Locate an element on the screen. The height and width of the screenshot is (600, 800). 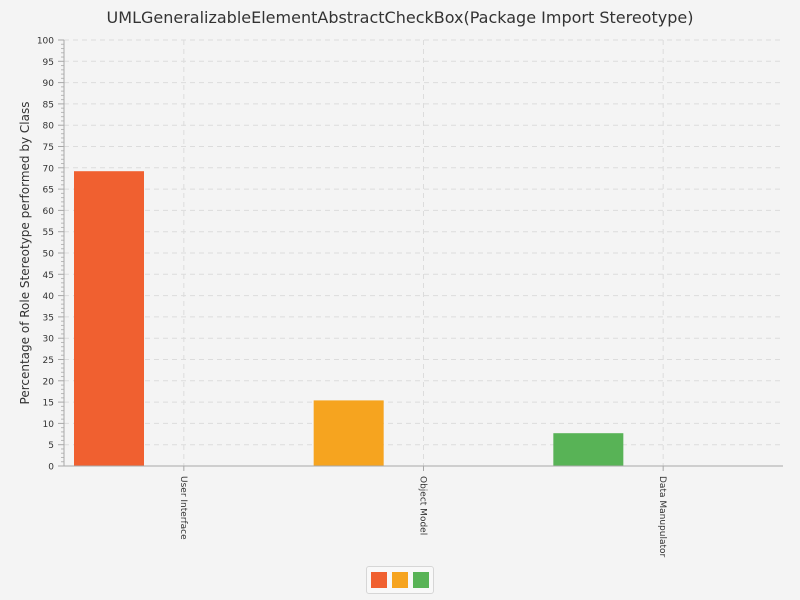
y-tick-label: 10 is located at coordinates (49, 425).